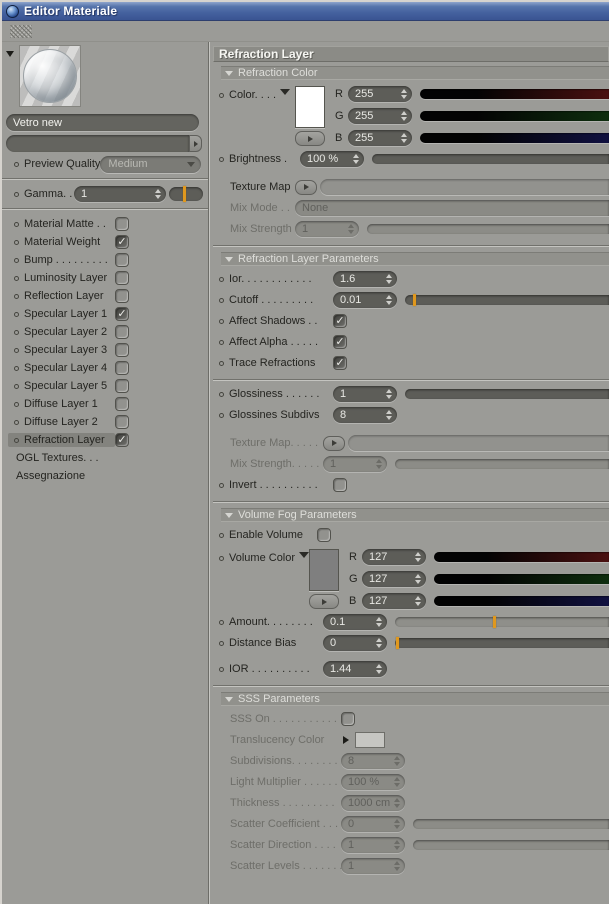  Describe the element at coordinates (61, 422) in the screenshot. I see `channel-label: Diffuse Layer 2` at that location.